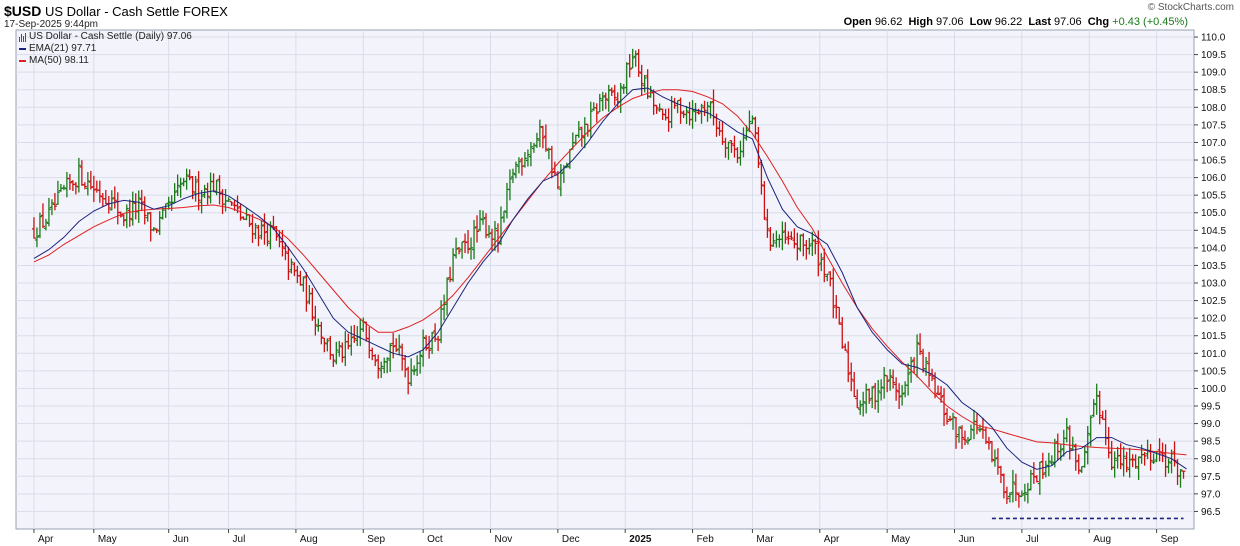 This screenshot has width=1240, height=546. What do you see at coordinates (23, 11) in the screenshot?
I see `symbol-ticker: $USD` at bounding box center [23, 11].